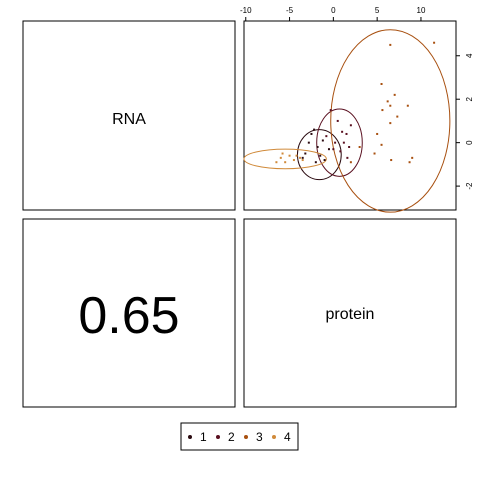 This screenshot has width=480, height=480. What do you see at coordinates (469, 186) in the screenshot?
I see `y-tick-label: -2` at bounding box center [469, 186].